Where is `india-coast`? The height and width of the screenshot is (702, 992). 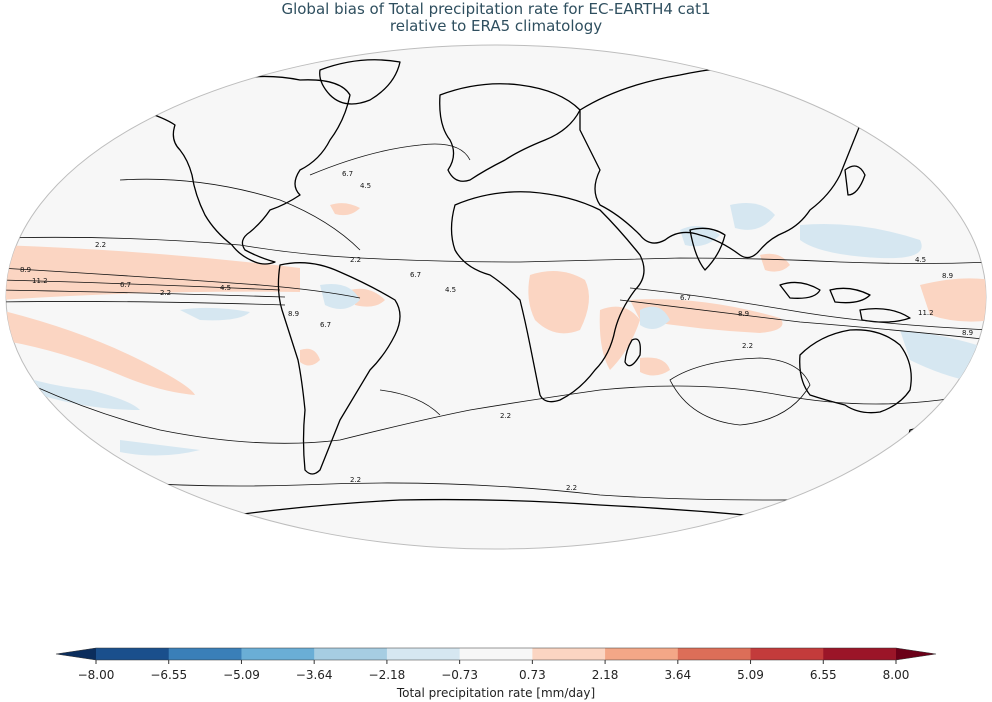
india-coast is located at coordinates (707, 249).